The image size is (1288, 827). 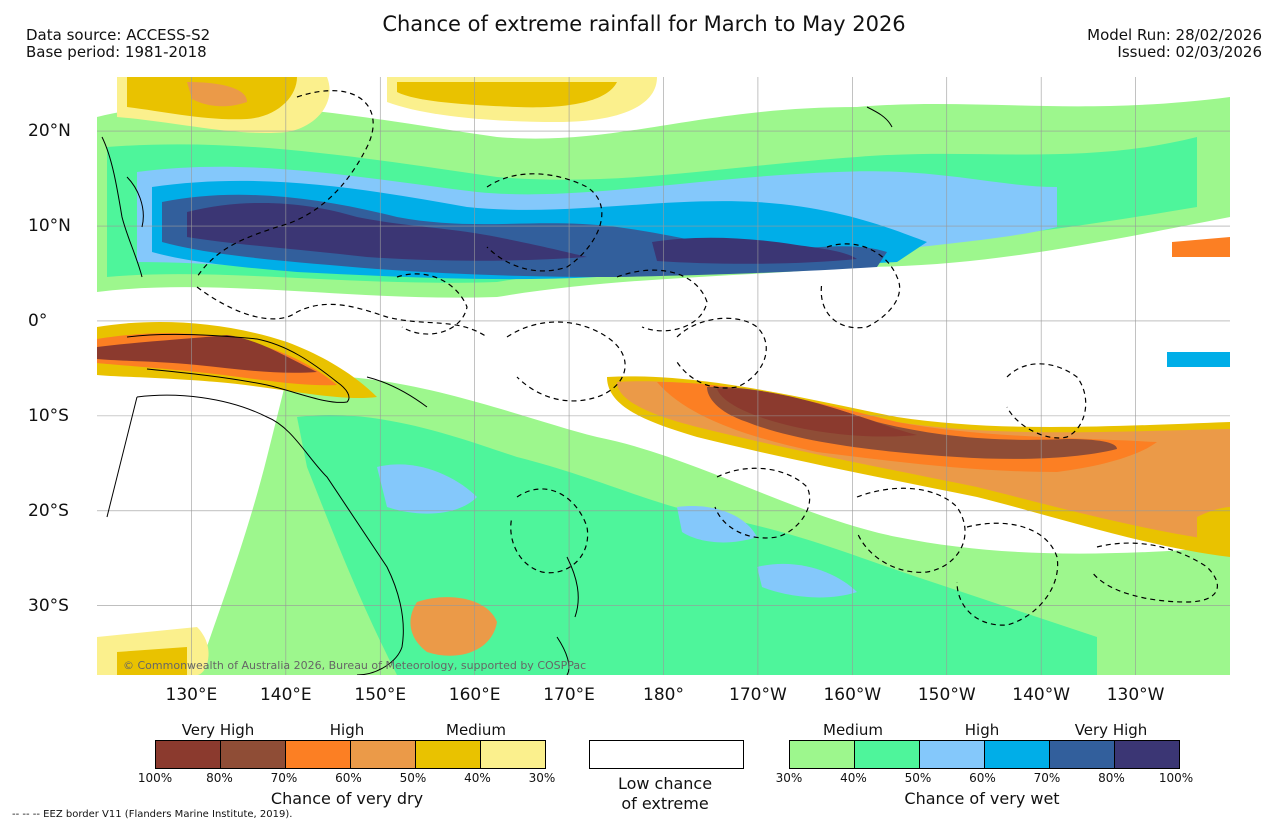 What do you see at coordinates (666, 754) in the screenshot?
I see `low-chance-swatch` at bounding box center [666, 754].